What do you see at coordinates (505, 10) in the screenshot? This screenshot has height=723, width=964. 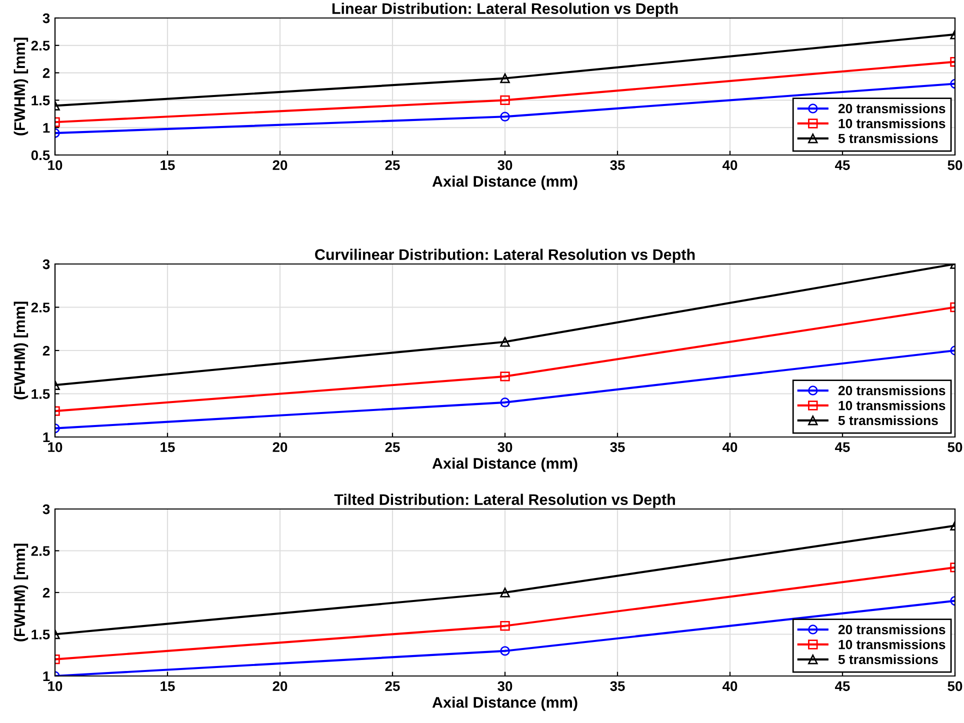 I see `chart-title: Linear Distribution: Lateral Resolution vs Depth` at bounding box center [505, 10].